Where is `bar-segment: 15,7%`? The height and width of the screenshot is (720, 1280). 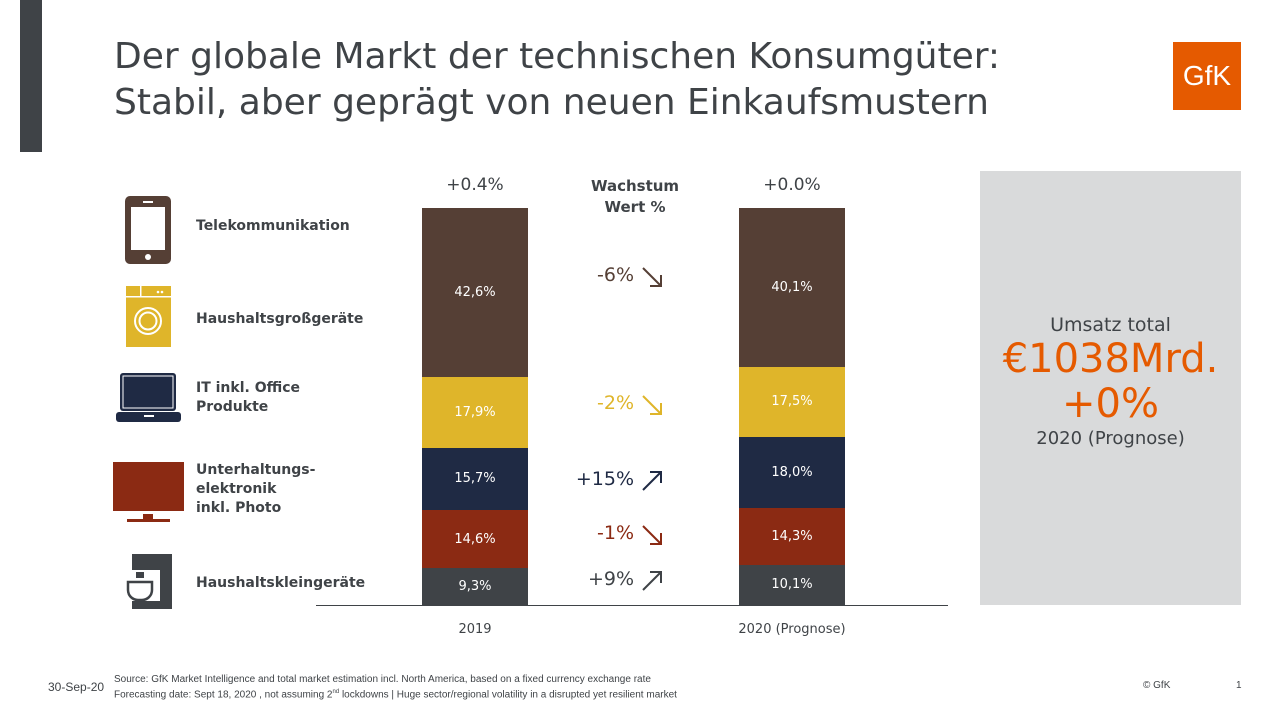 bar-segment: 15,7% is located at coordinates (475, 479).